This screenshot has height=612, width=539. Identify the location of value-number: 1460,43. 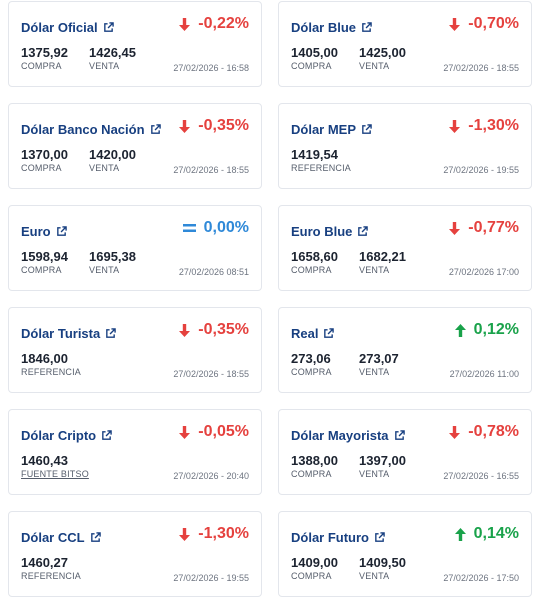
(44, 460).